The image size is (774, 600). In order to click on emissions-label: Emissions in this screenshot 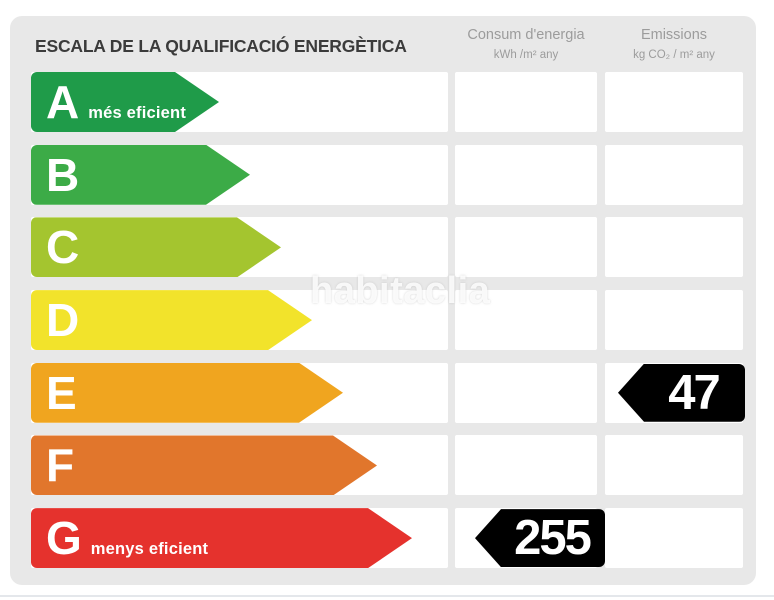, I will do `click(674, 35)`.